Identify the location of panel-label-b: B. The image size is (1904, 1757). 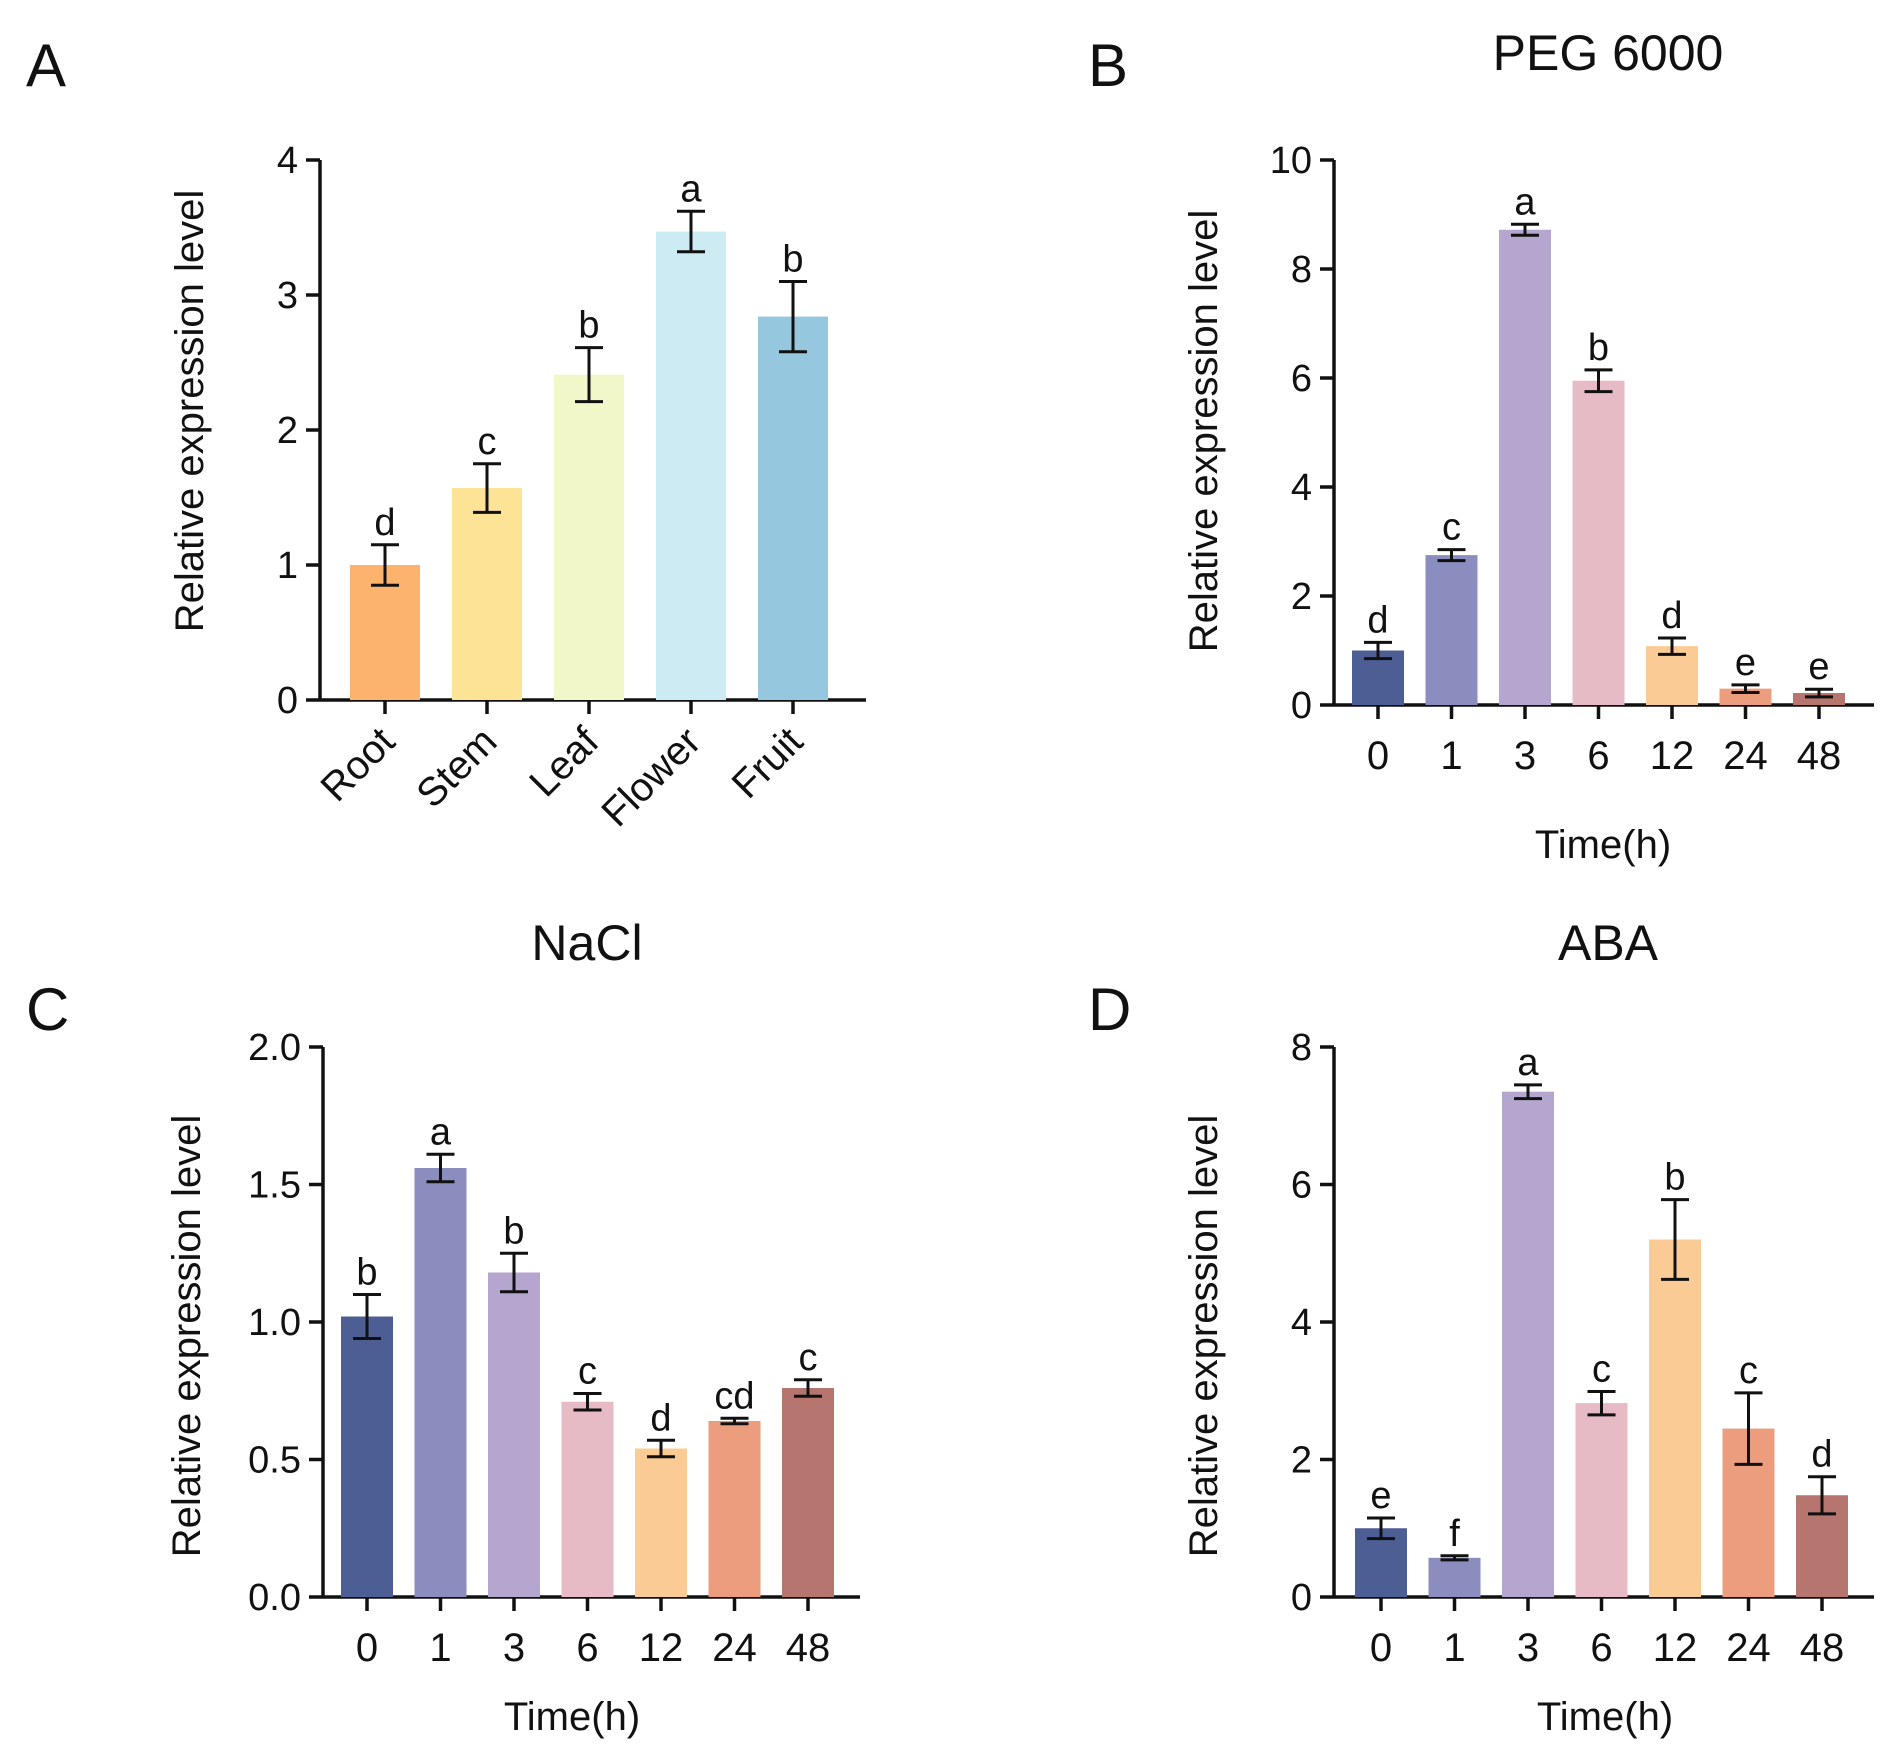
(1108, 65).